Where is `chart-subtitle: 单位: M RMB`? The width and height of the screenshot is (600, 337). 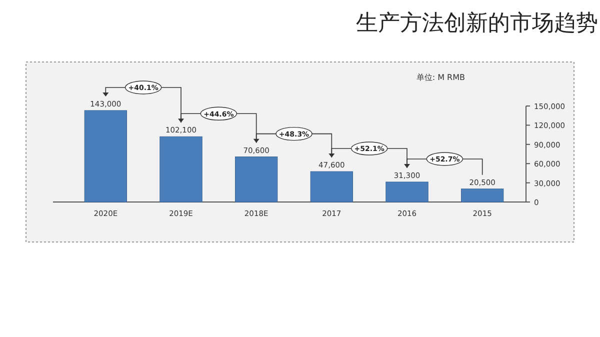
chart-subtitle: 单位: M RMB is located at coordinates (440, 77).